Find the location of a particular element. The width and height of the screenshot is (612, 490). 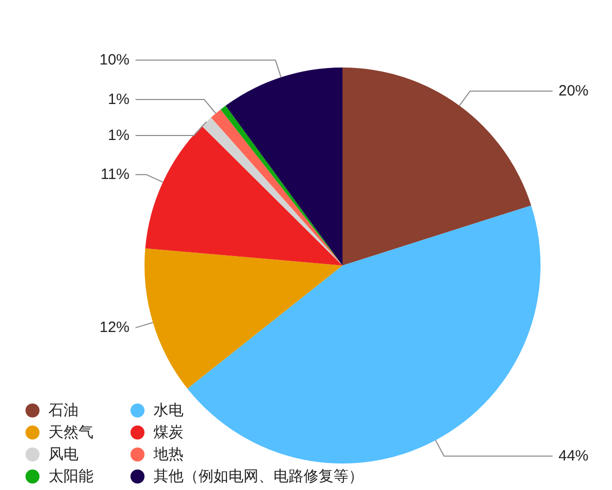

legend-label: 其他（例如电网、电路修复等） is located at coordinates (259, 476).